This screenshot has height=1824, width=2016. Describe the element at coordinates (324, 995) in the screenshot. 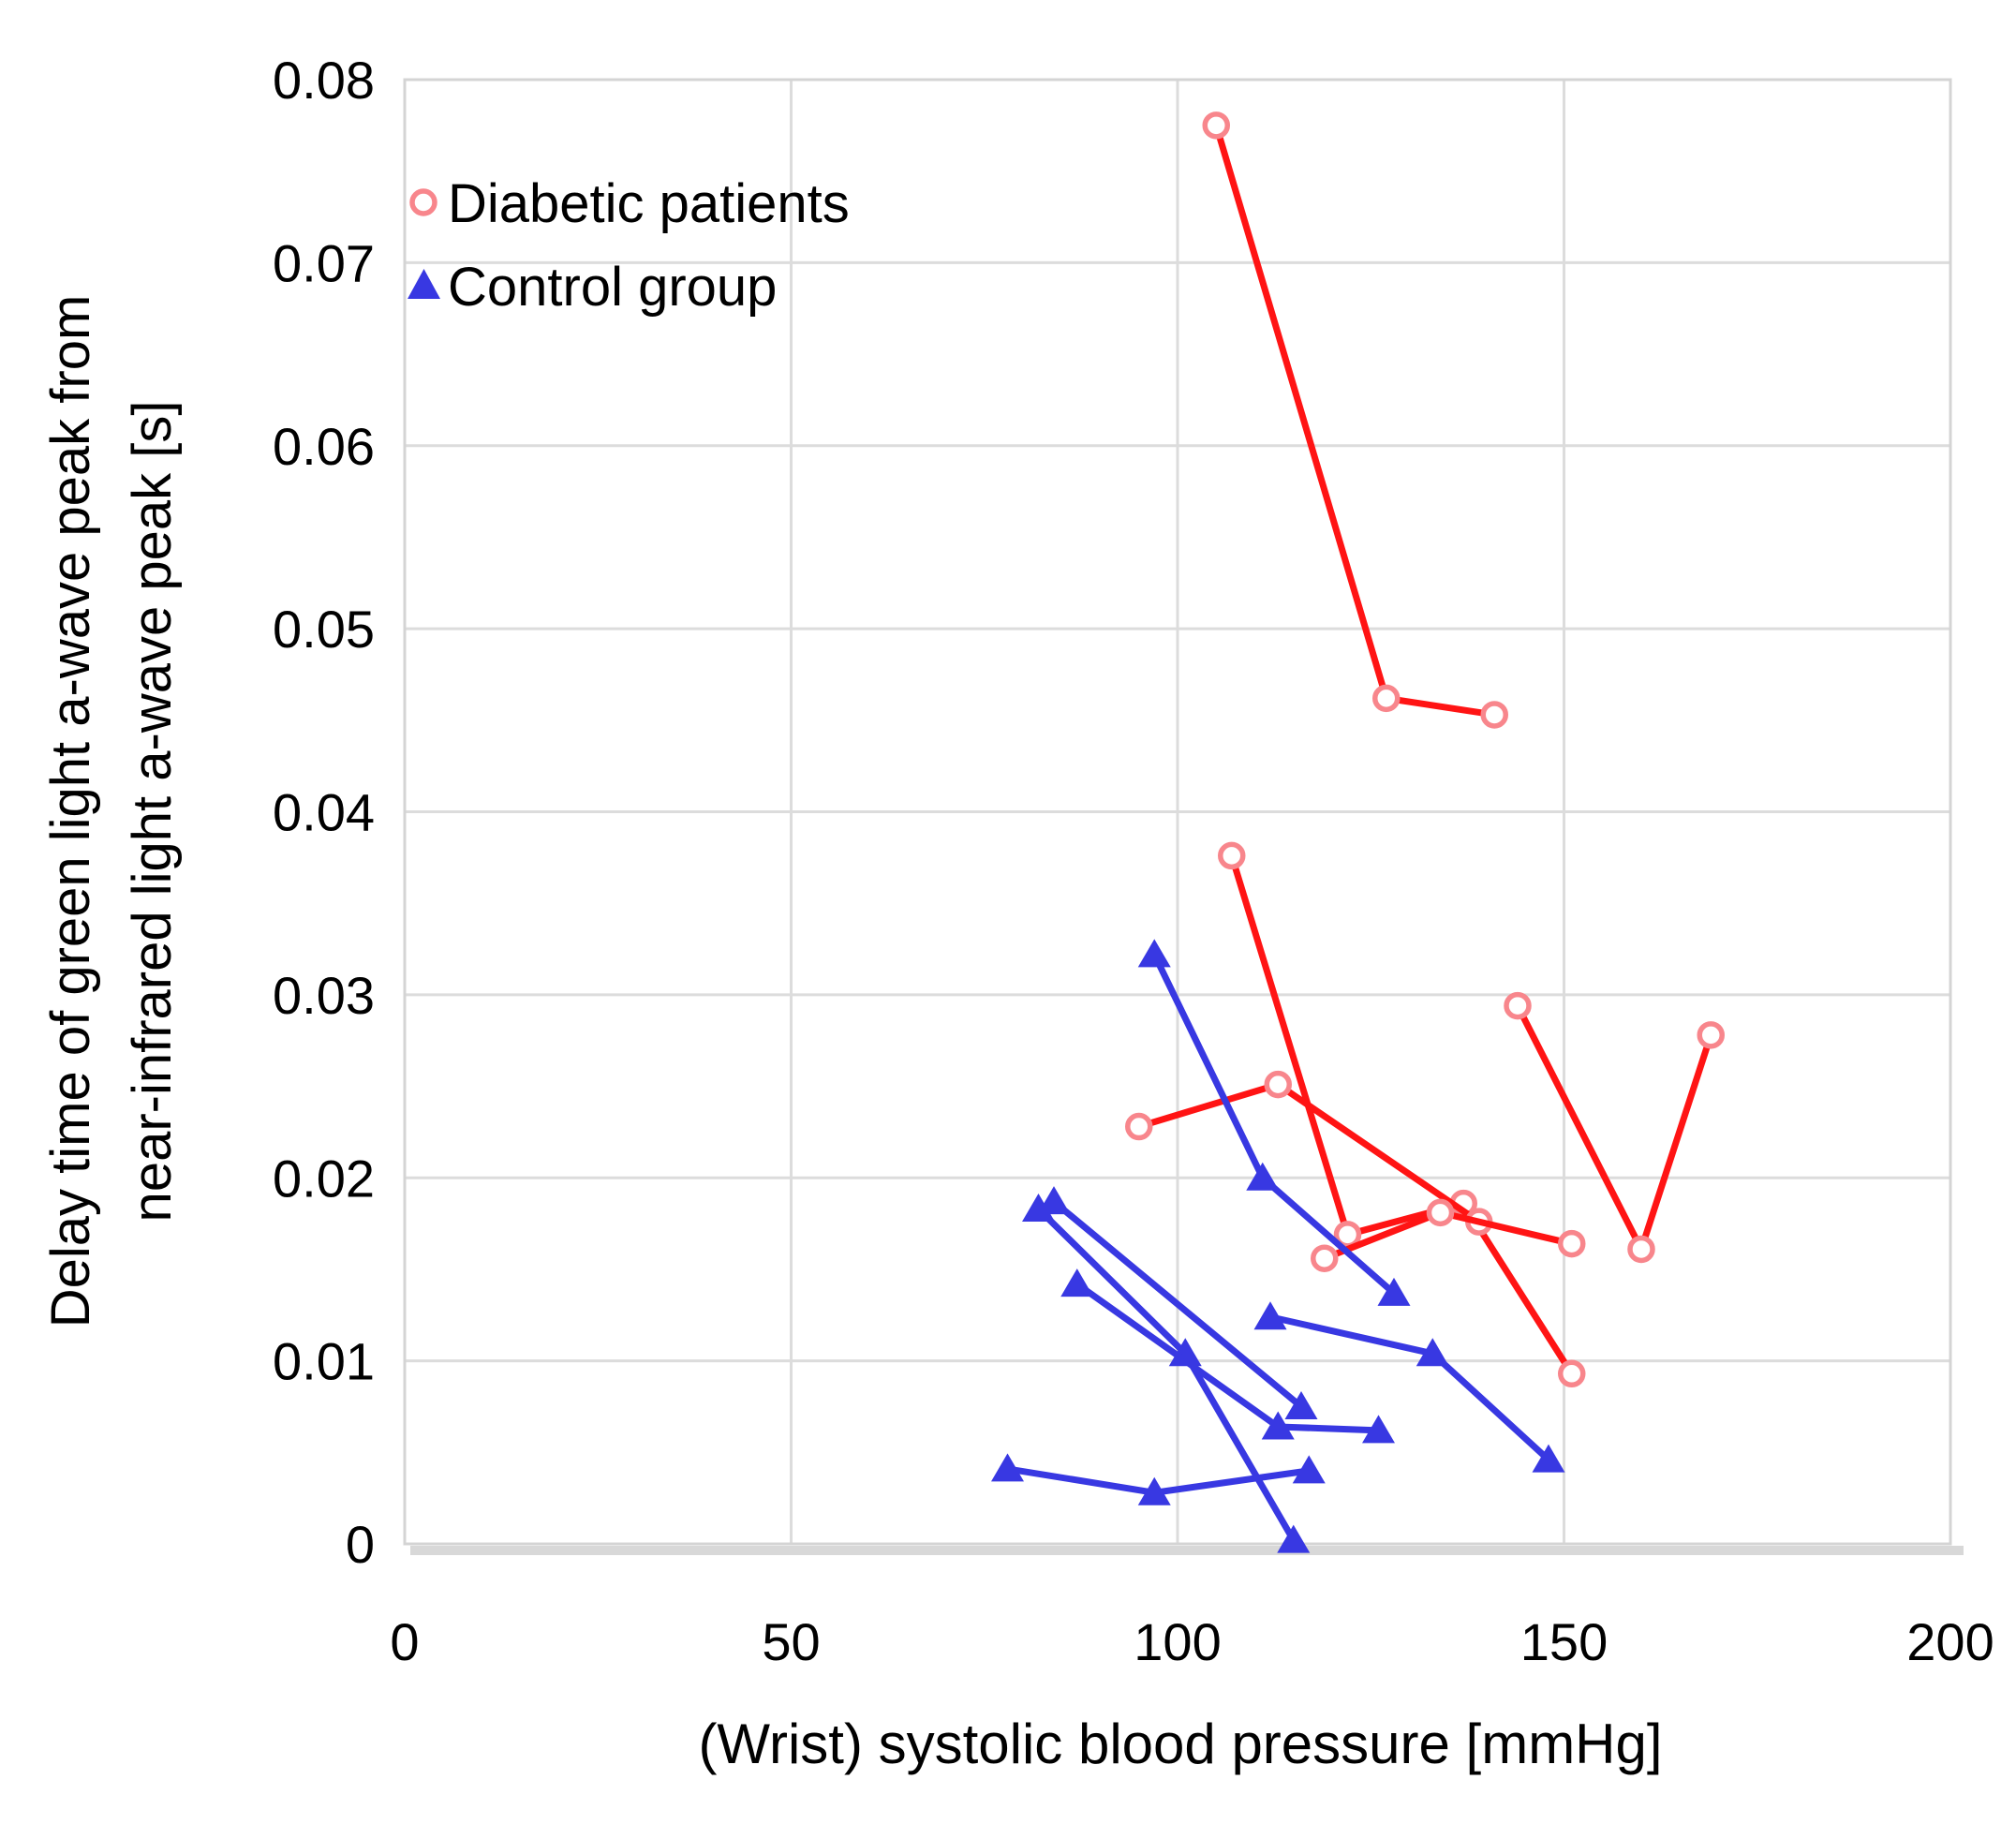

I see `y-tick-label: 0.03` at that location.